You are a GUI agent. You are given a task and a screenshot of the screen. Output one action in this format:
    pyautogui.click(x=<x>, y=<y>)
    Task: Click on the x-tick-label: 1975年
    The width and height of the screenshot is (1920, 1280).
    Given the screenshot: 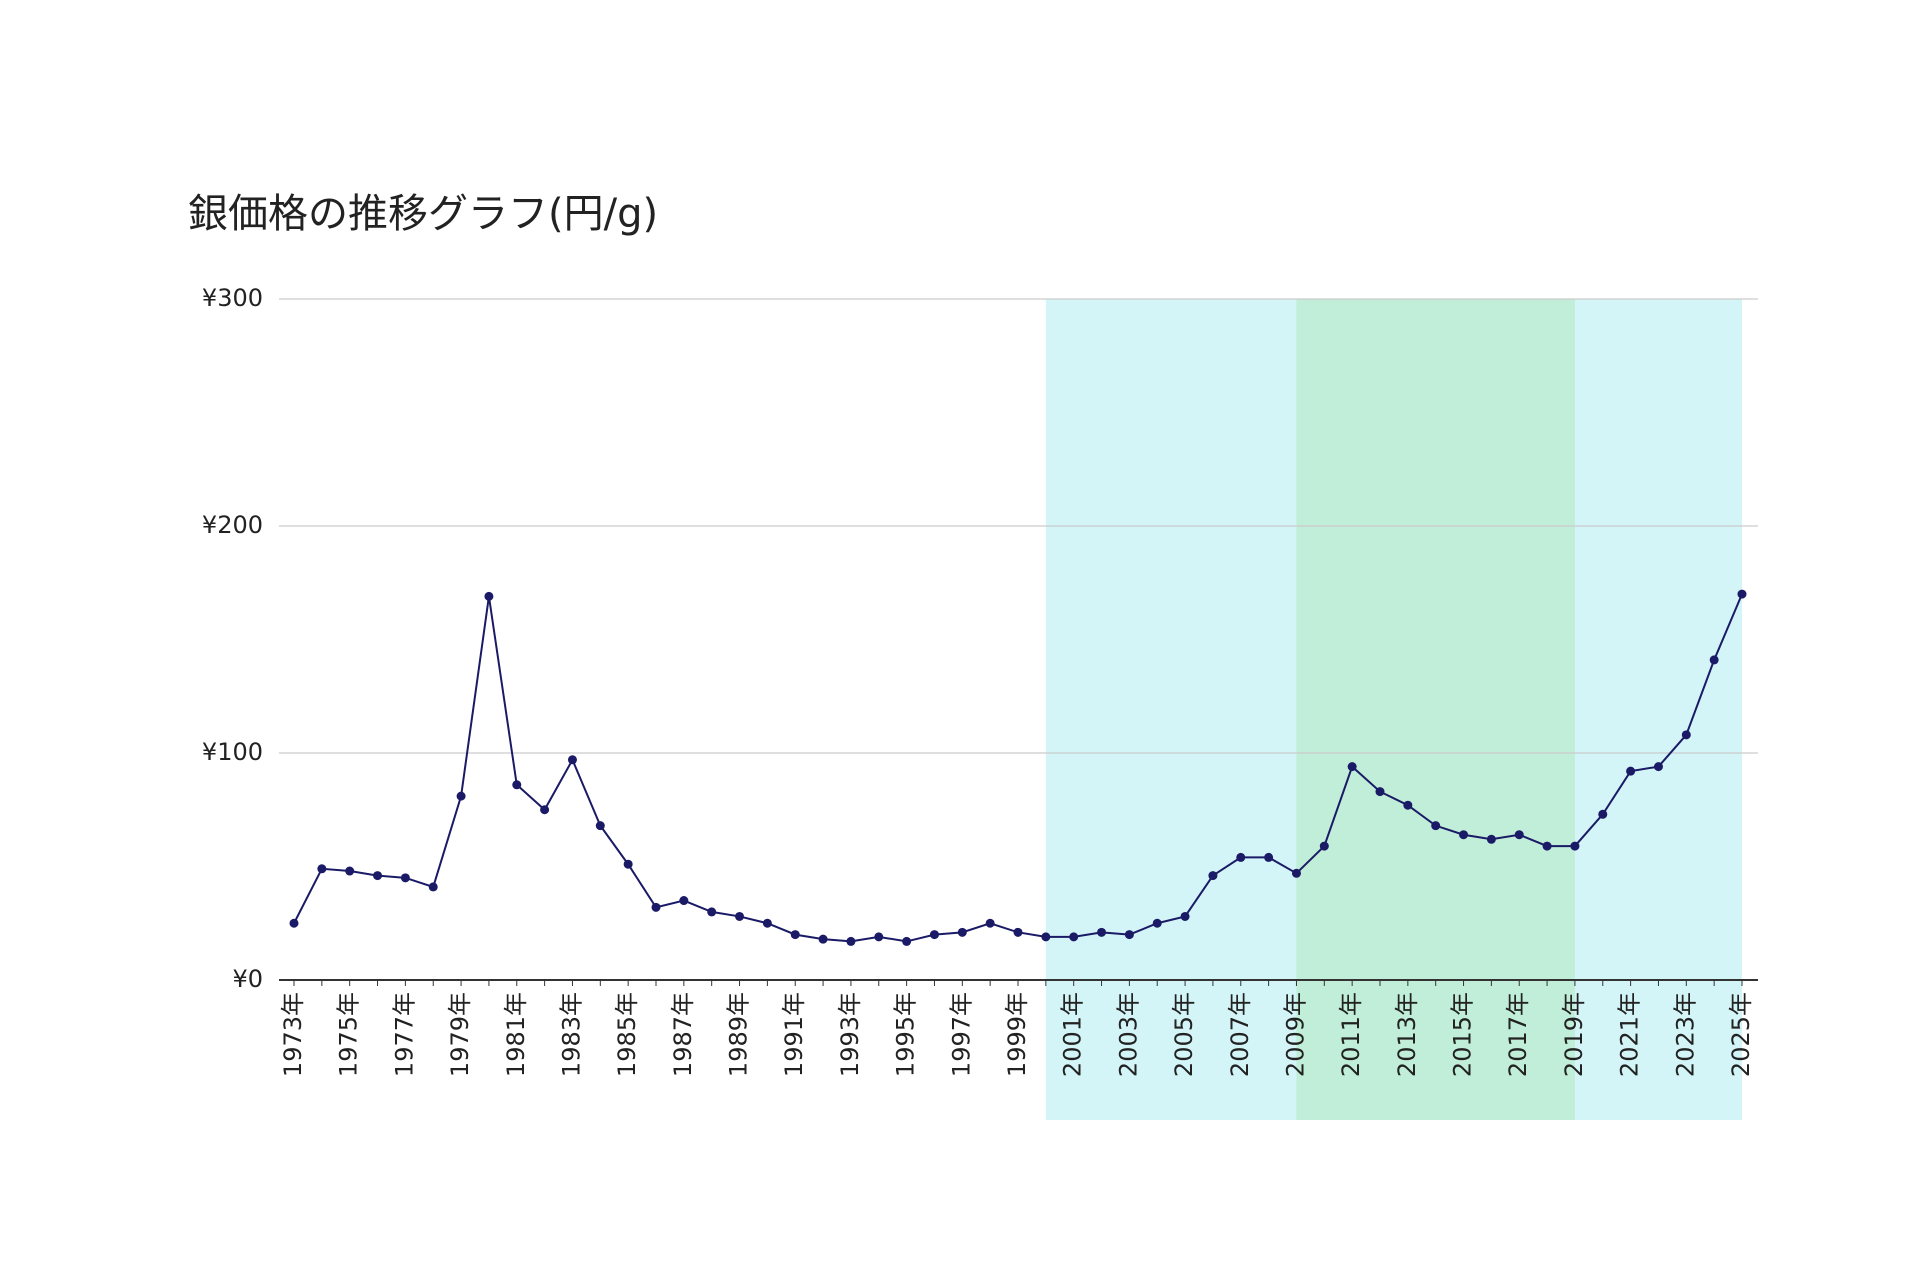 What is the action you would take?
    pyautogui.click(x=349, y=1034)
    